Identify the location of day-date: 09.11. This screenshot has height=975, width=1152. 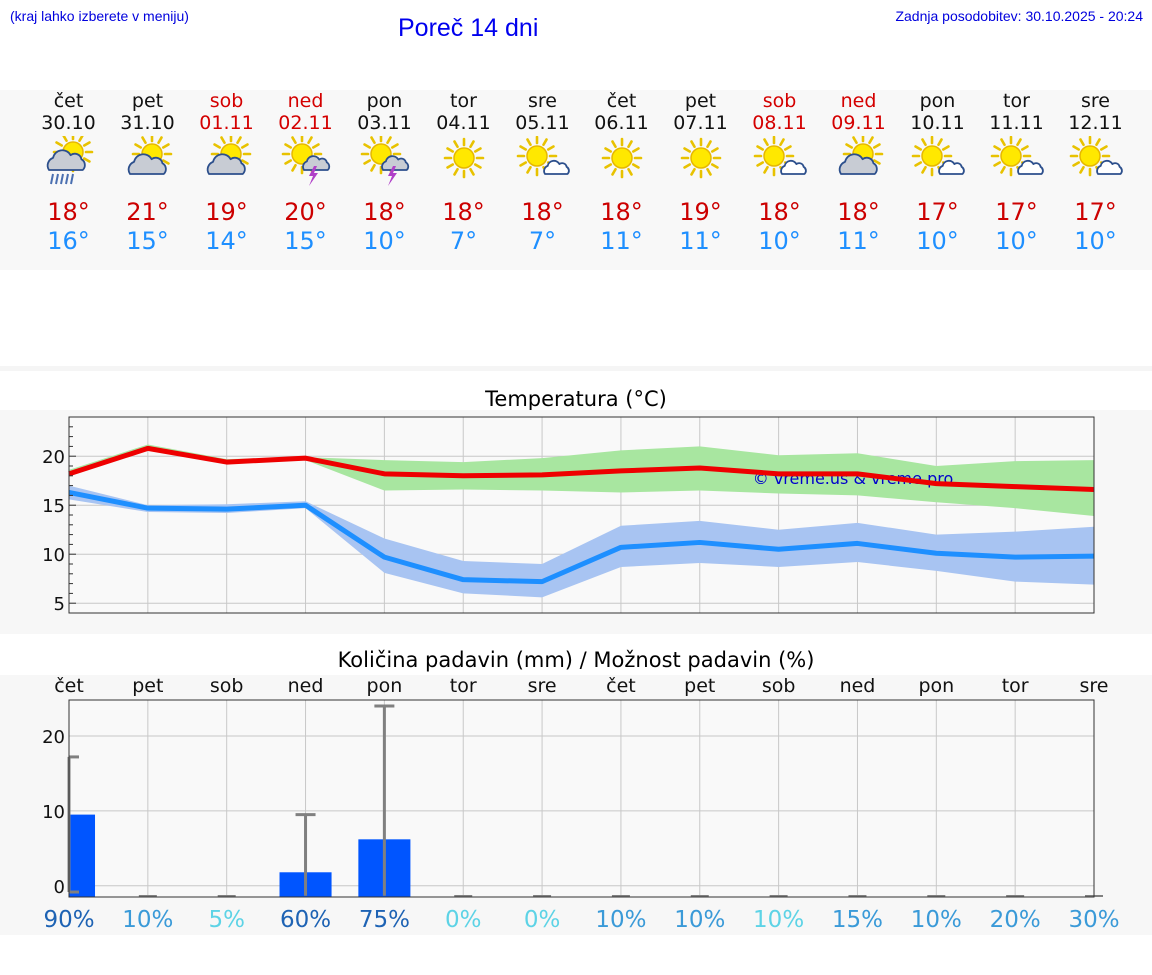
(858, 123).